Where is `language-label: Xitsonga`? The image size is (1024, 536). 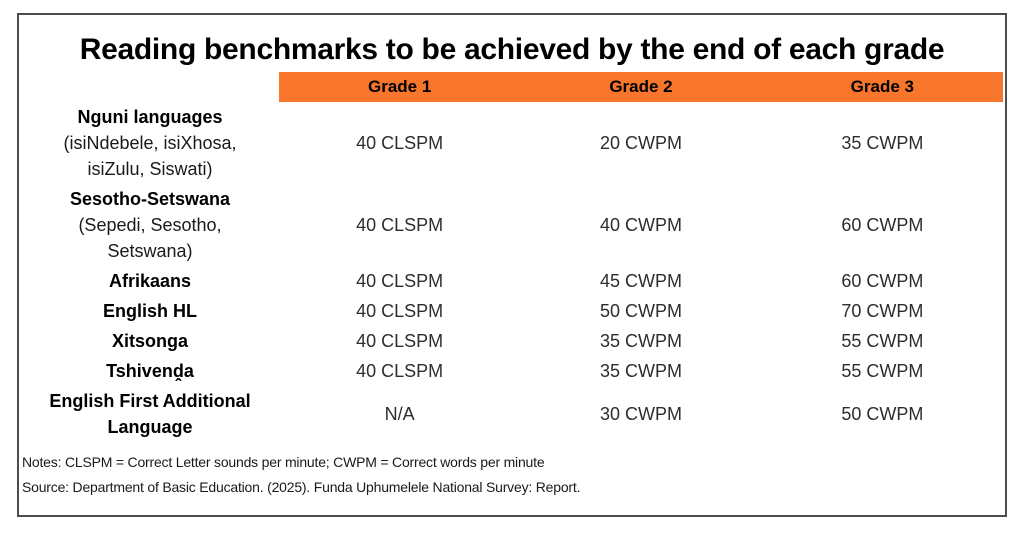
language-label: Xitsonga is located at coordinates (150, 341).